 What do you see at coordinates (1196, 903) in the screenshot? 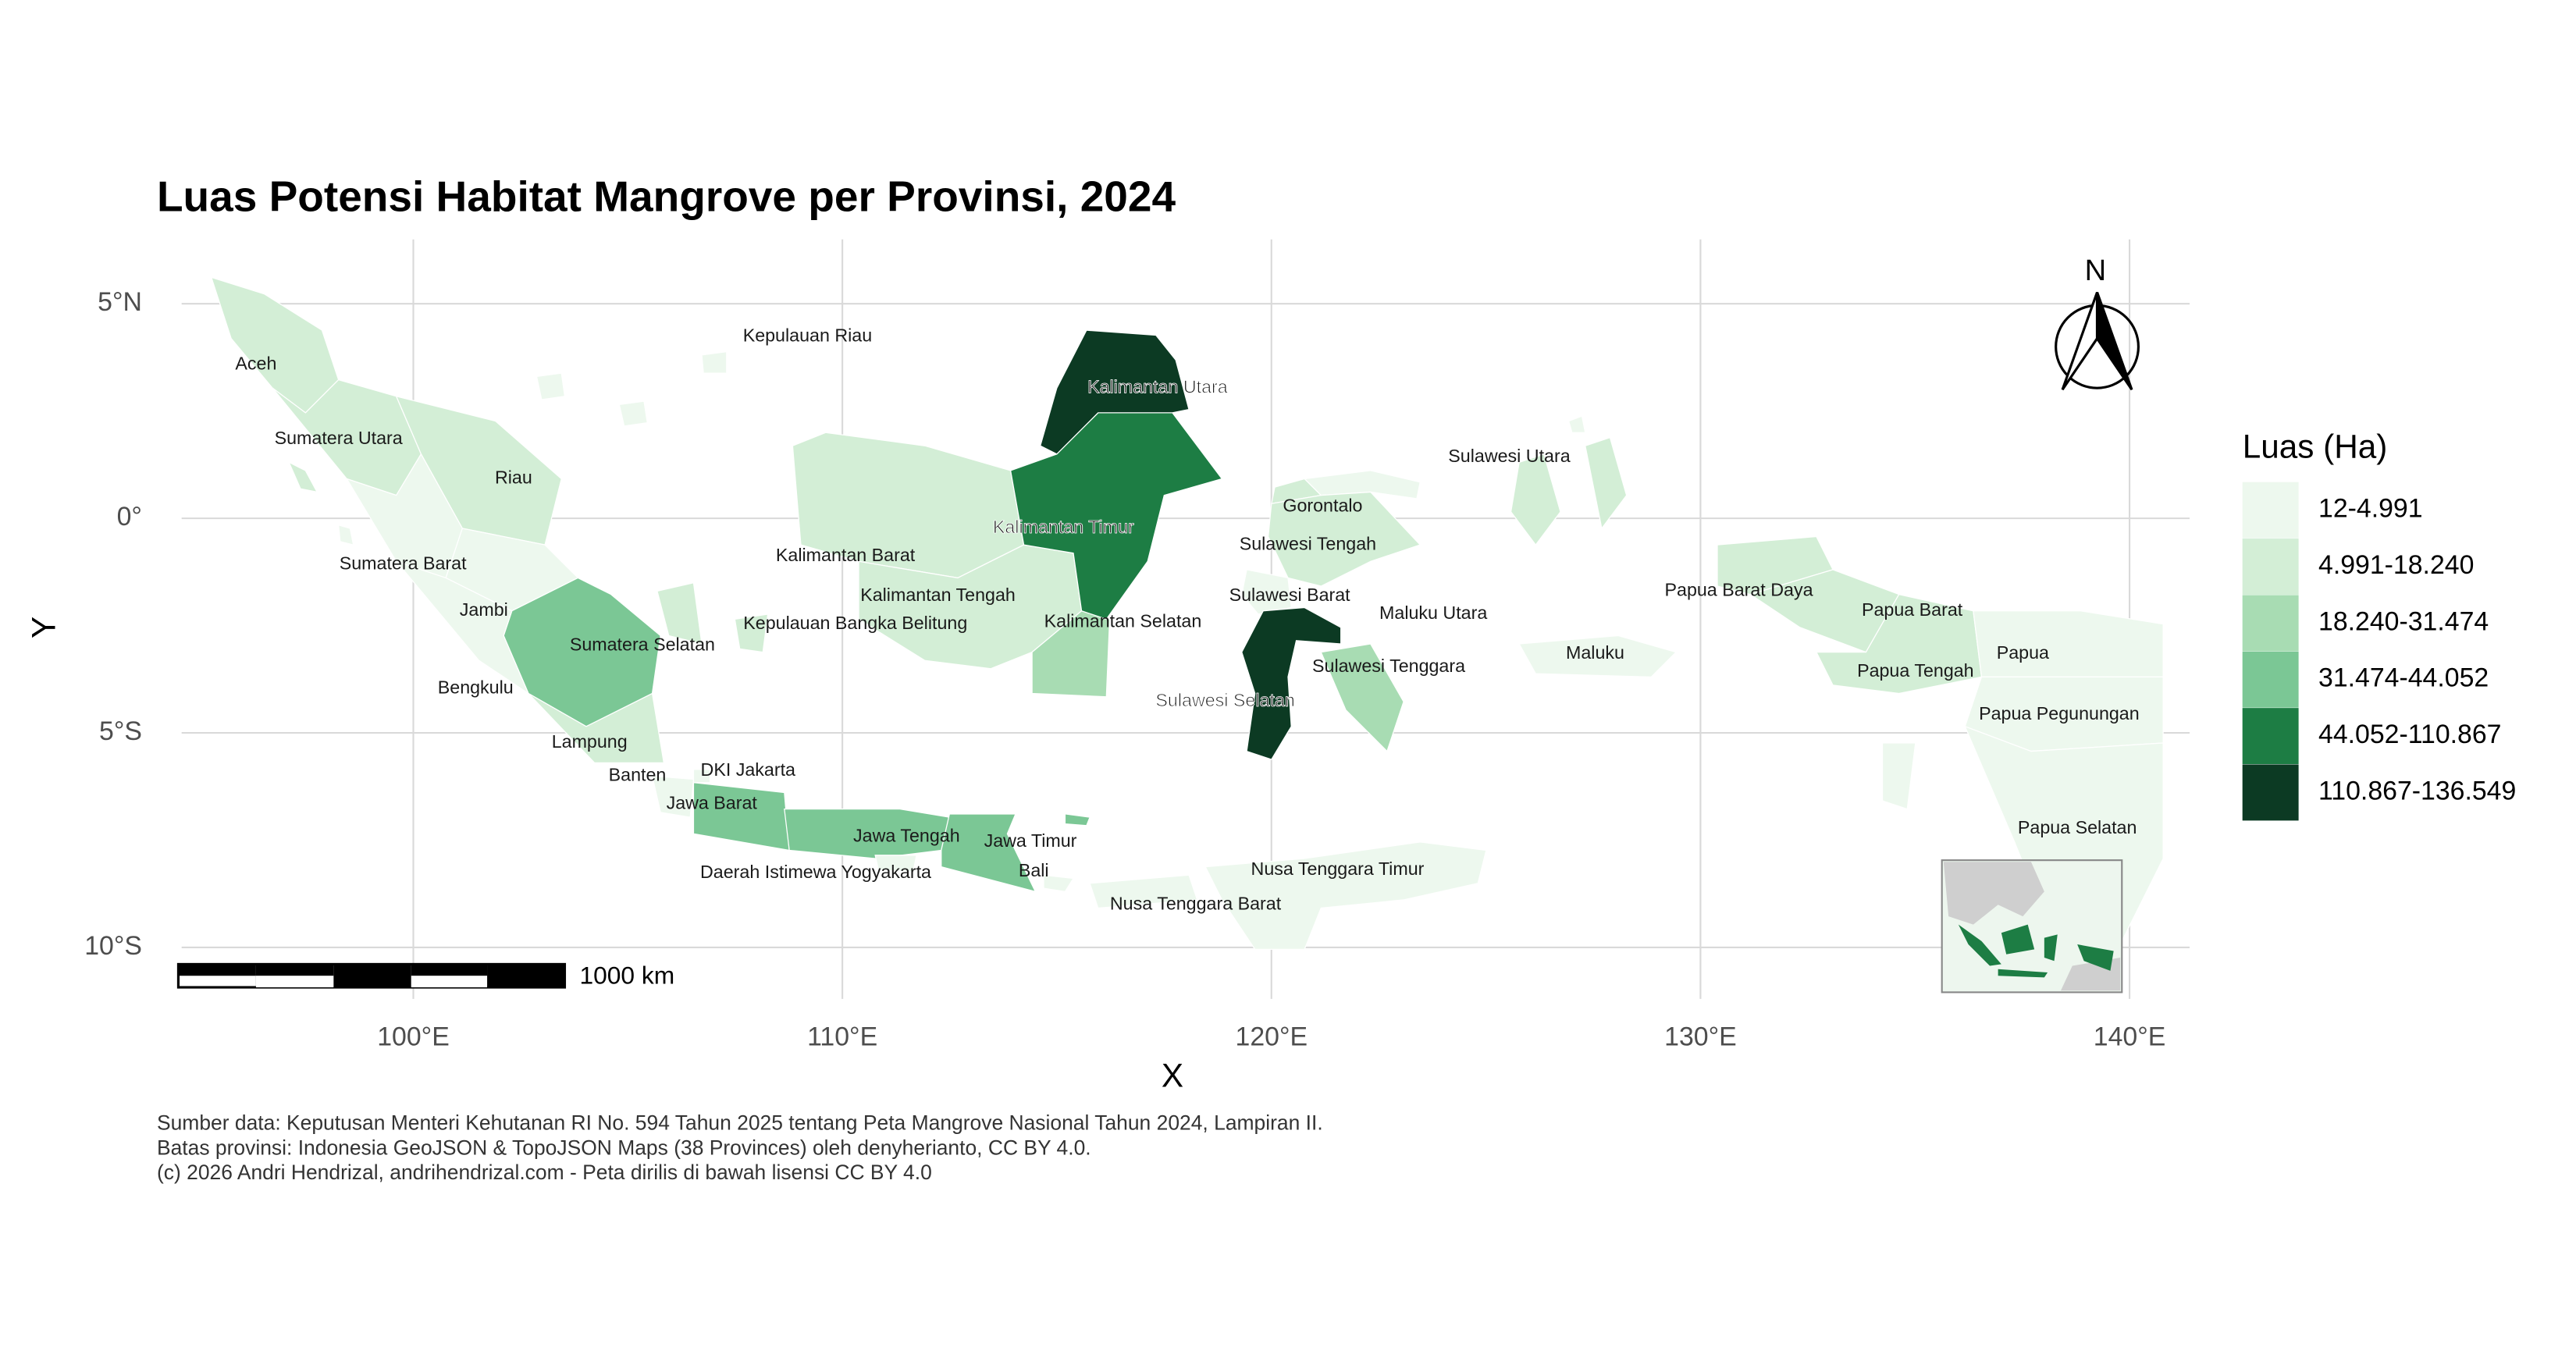
I see `province-label: Nusa Tenggara Barat` at bounding box center [1196, 903].